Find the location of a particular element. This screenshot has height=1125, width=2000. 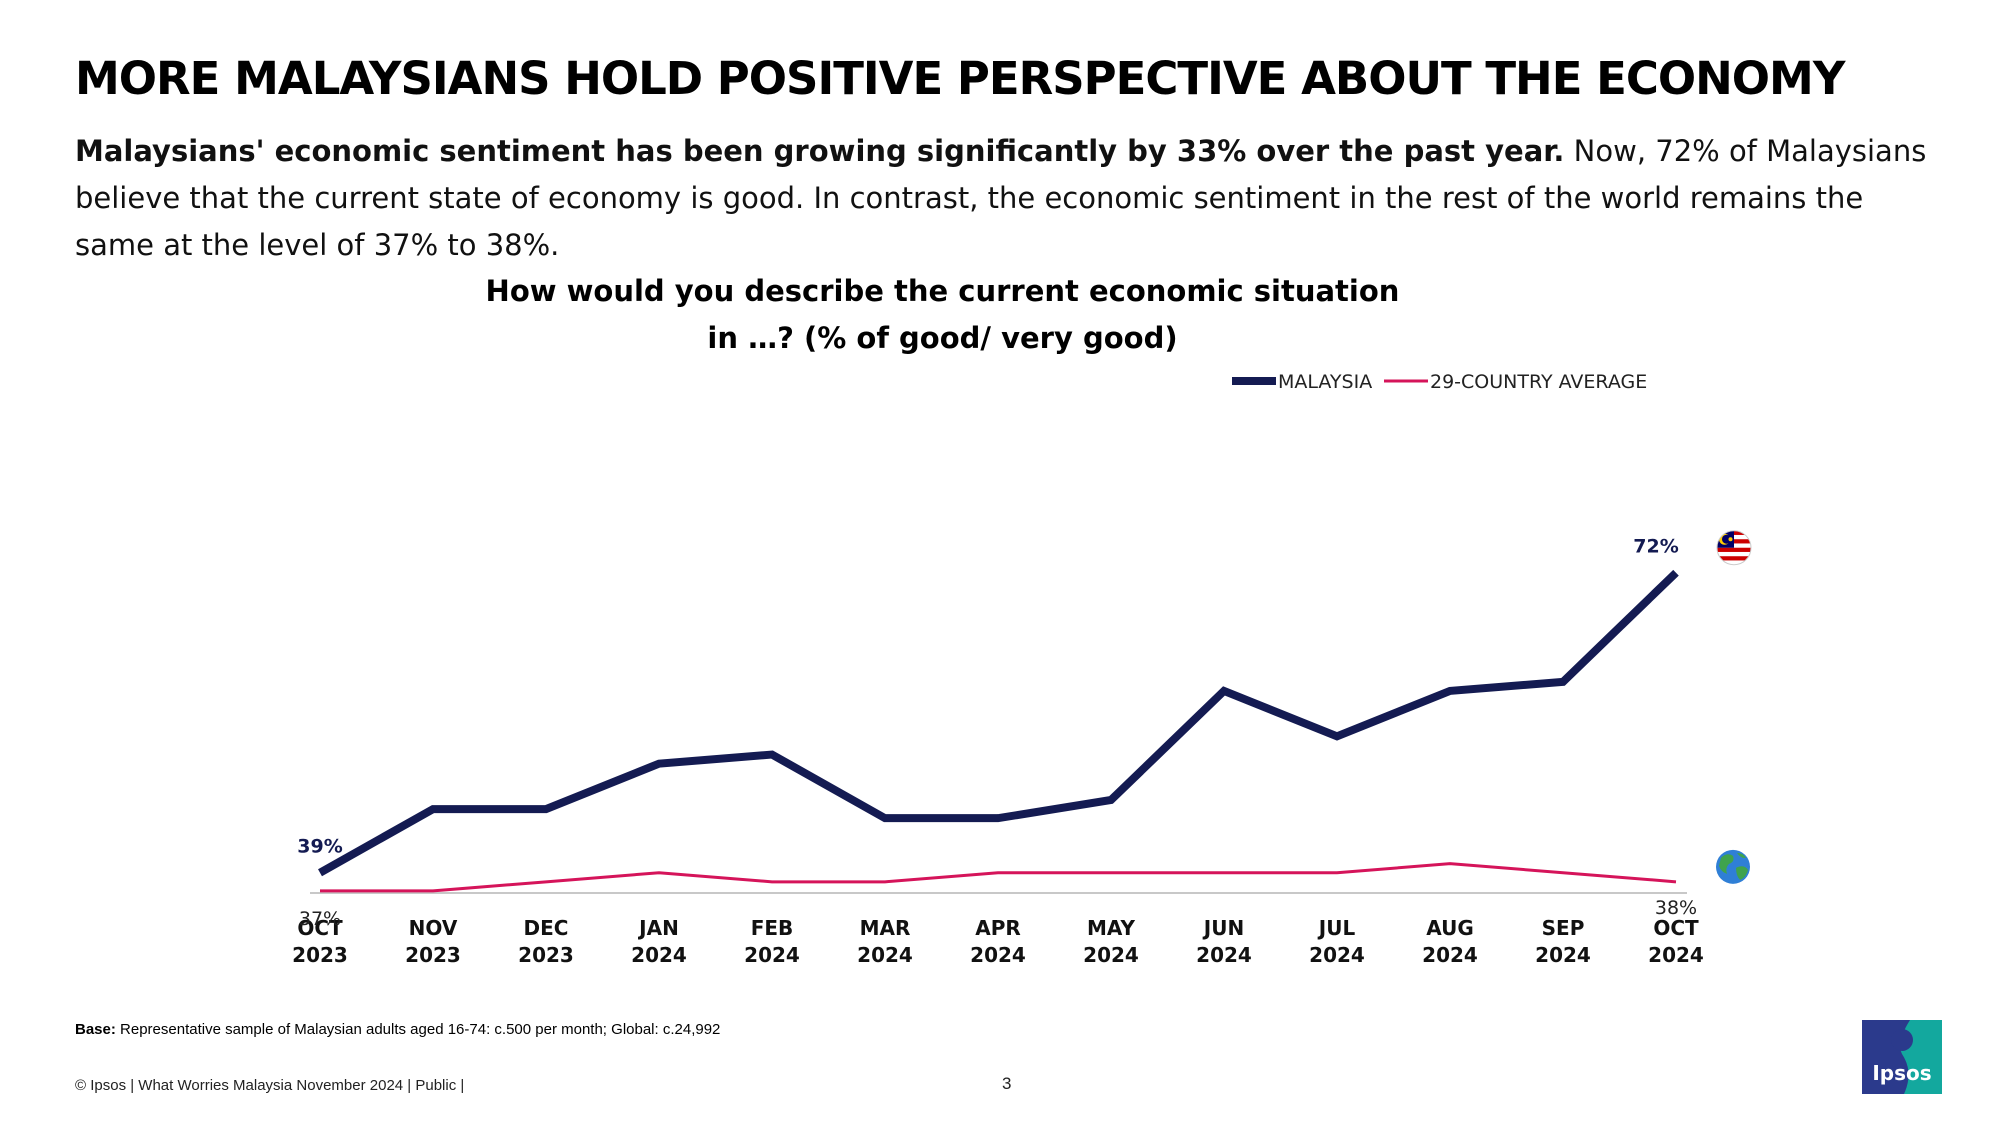

x-tick-label: JUL 2024 is located at coordinates (1337, 941).